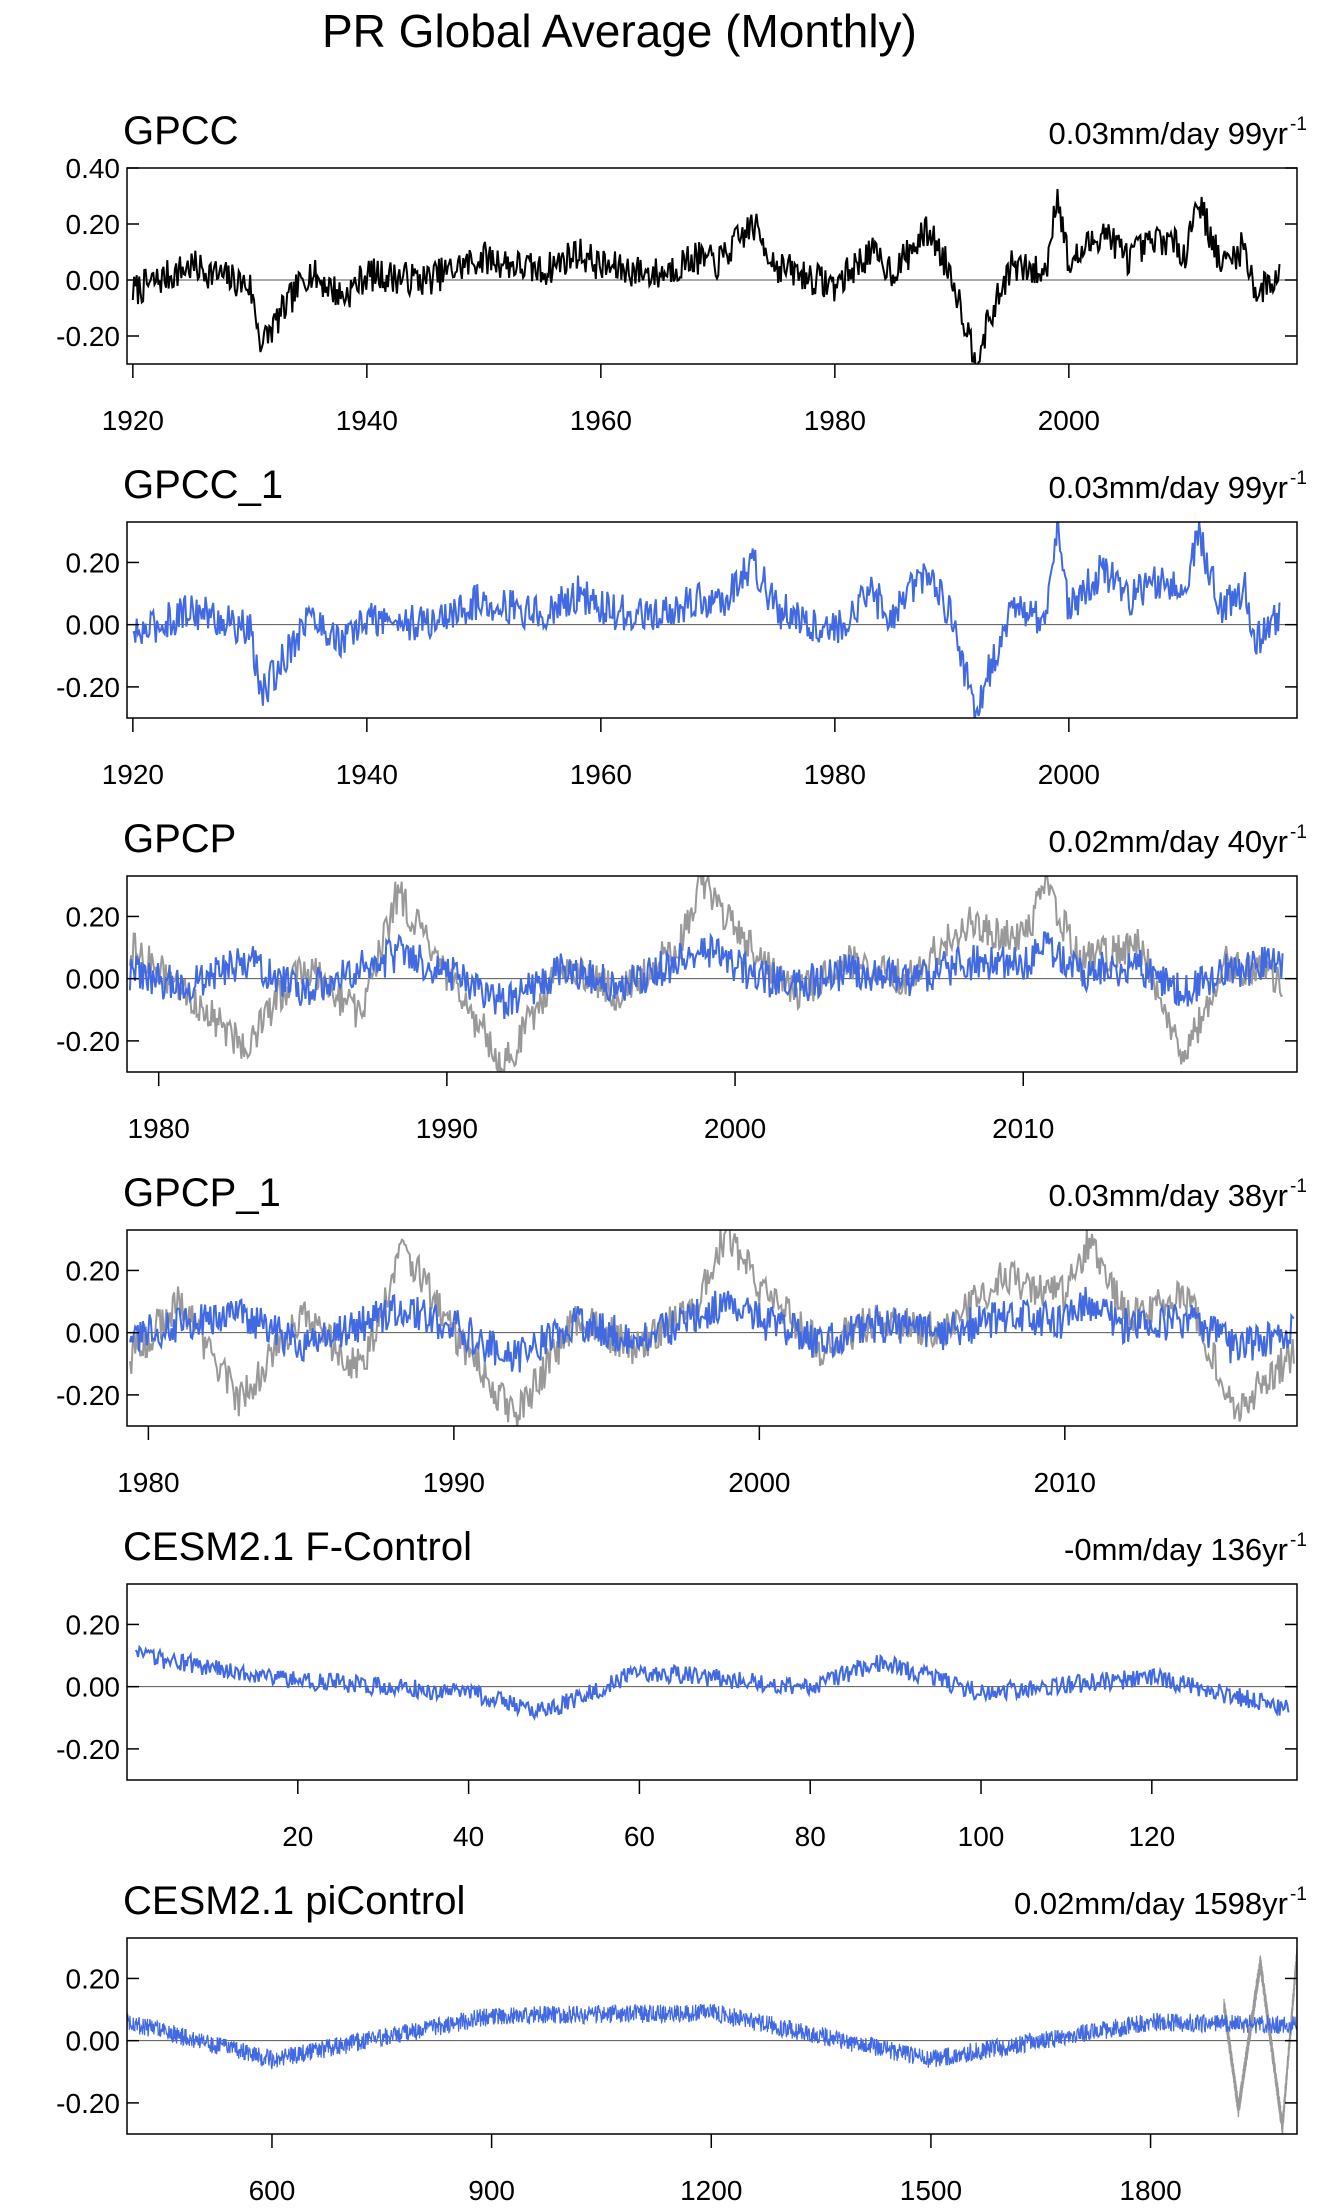 The image size is (1330, 2212). Describe the element at coordinates (272, 2190) in the screenshot. I see `x-tick-label: 600` at that location.